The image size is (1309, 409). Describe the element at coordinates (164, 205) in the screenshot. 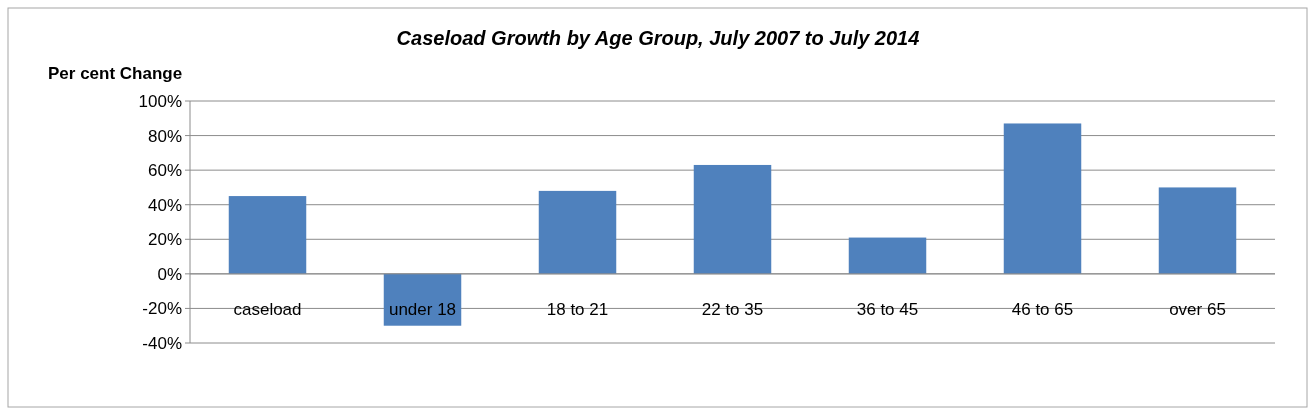

I see `y-tick-label: 40%` at that location.